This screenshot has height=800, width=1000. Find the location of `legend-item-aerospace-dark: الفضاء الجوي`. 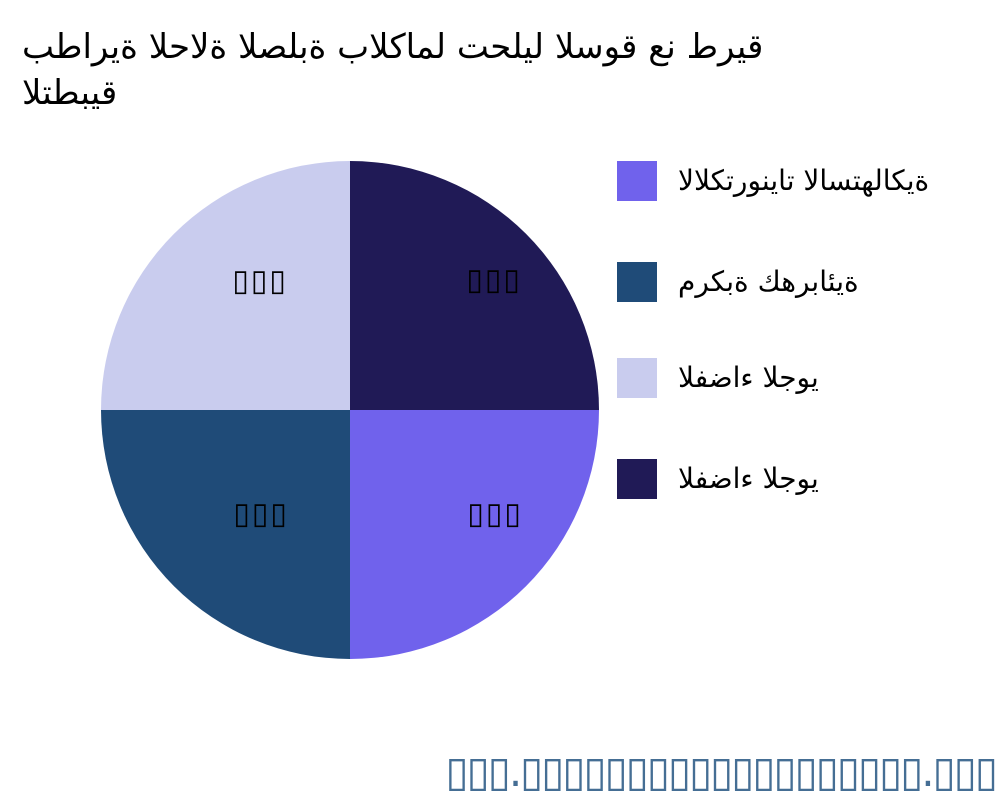

legend-item-aerospace-dark: الفضاء الجوي is located at coordinates (718, 479).